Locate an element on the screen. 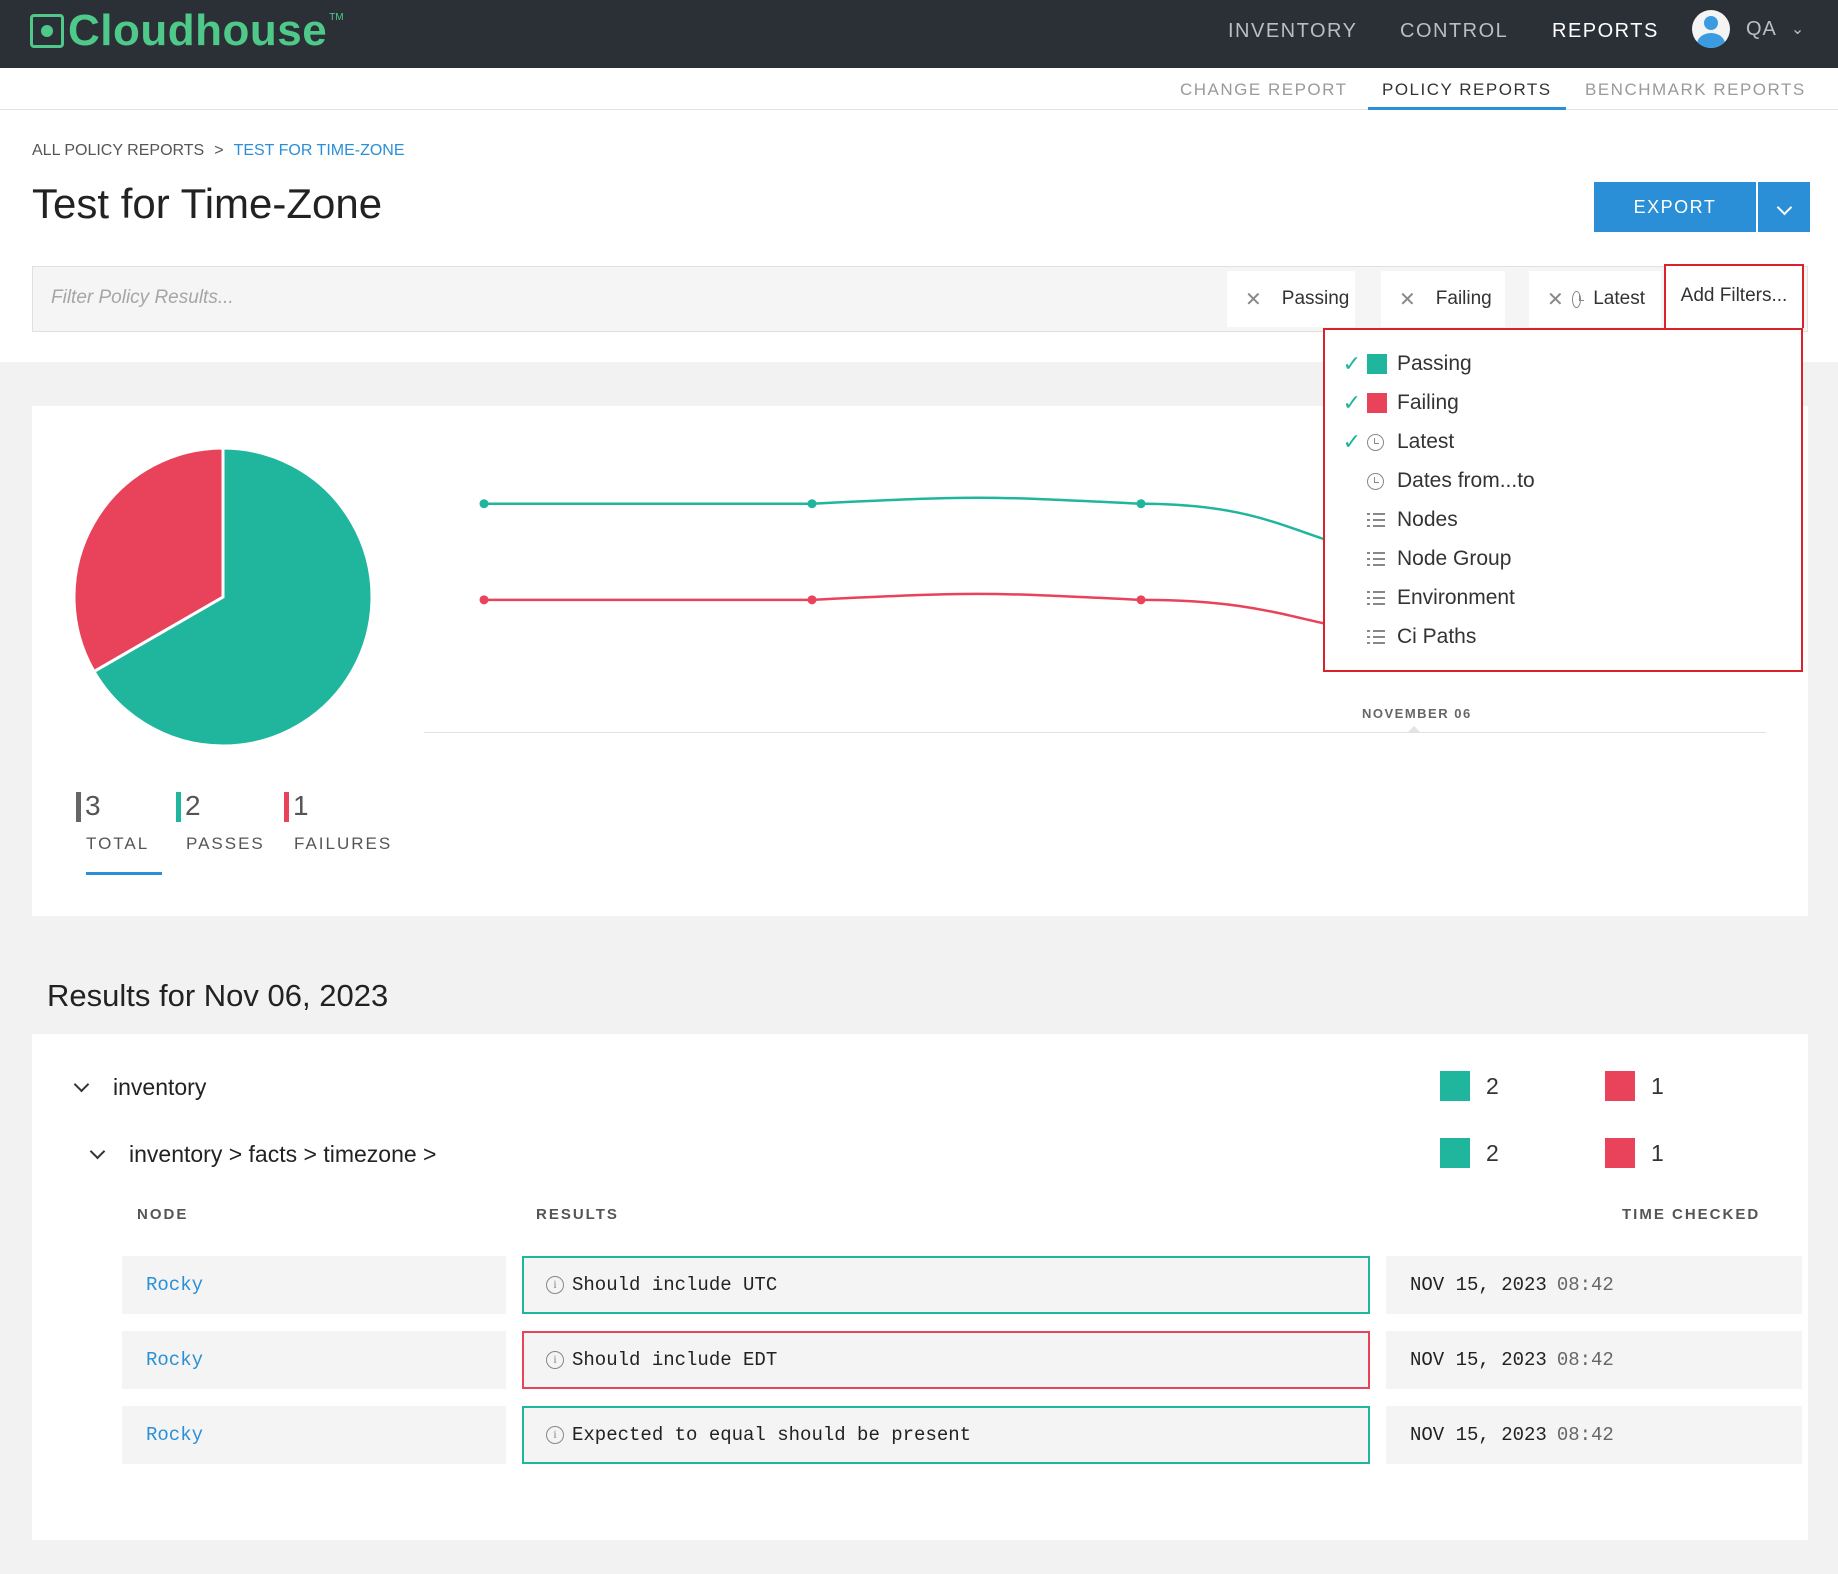 The height and width of the screenshot is (1574, 1838). breadcrumb-current: TEST FOR TIME-ZONE is located at coordinates (319, 150).